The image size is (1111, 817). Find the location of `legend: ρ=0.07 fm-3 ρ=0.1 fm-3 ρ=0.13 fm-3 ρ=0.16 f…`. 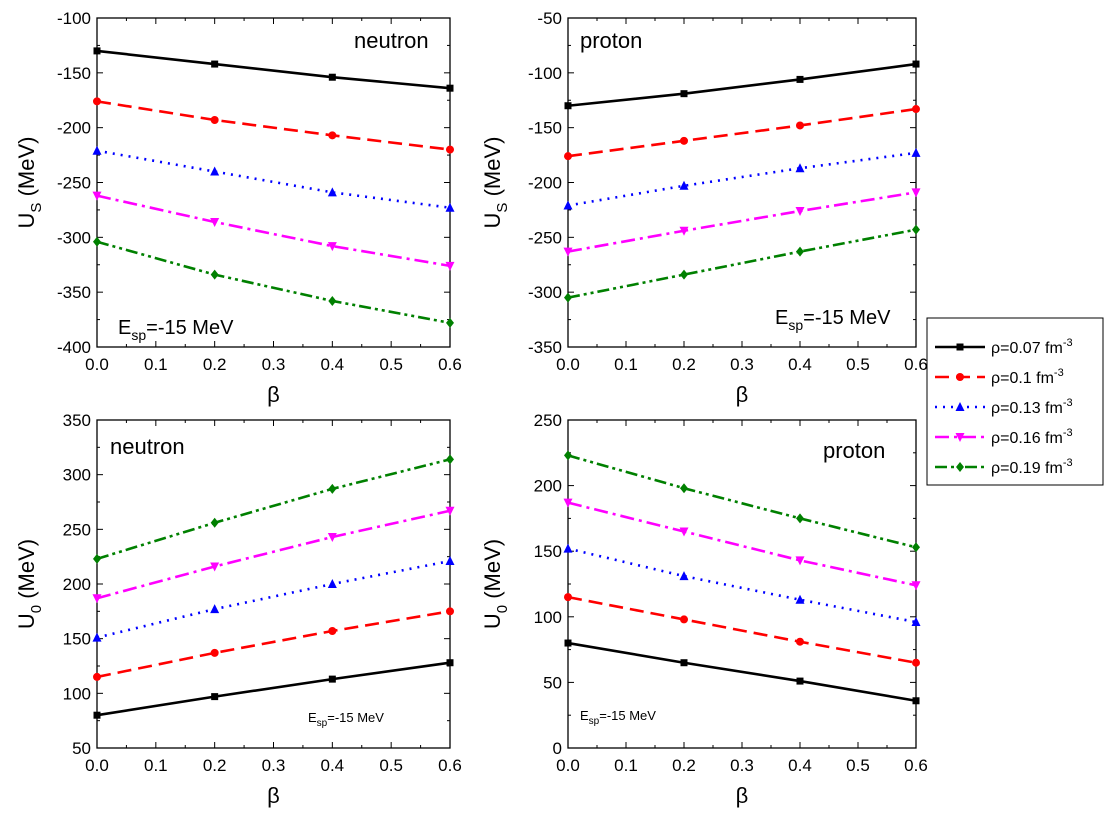

legend: ρ=0.07 fm-3 ρ=0.1 fm-3 ρ=0.13 fm-3 ρ=0.16 f… is located at coordinates (1015, 401).